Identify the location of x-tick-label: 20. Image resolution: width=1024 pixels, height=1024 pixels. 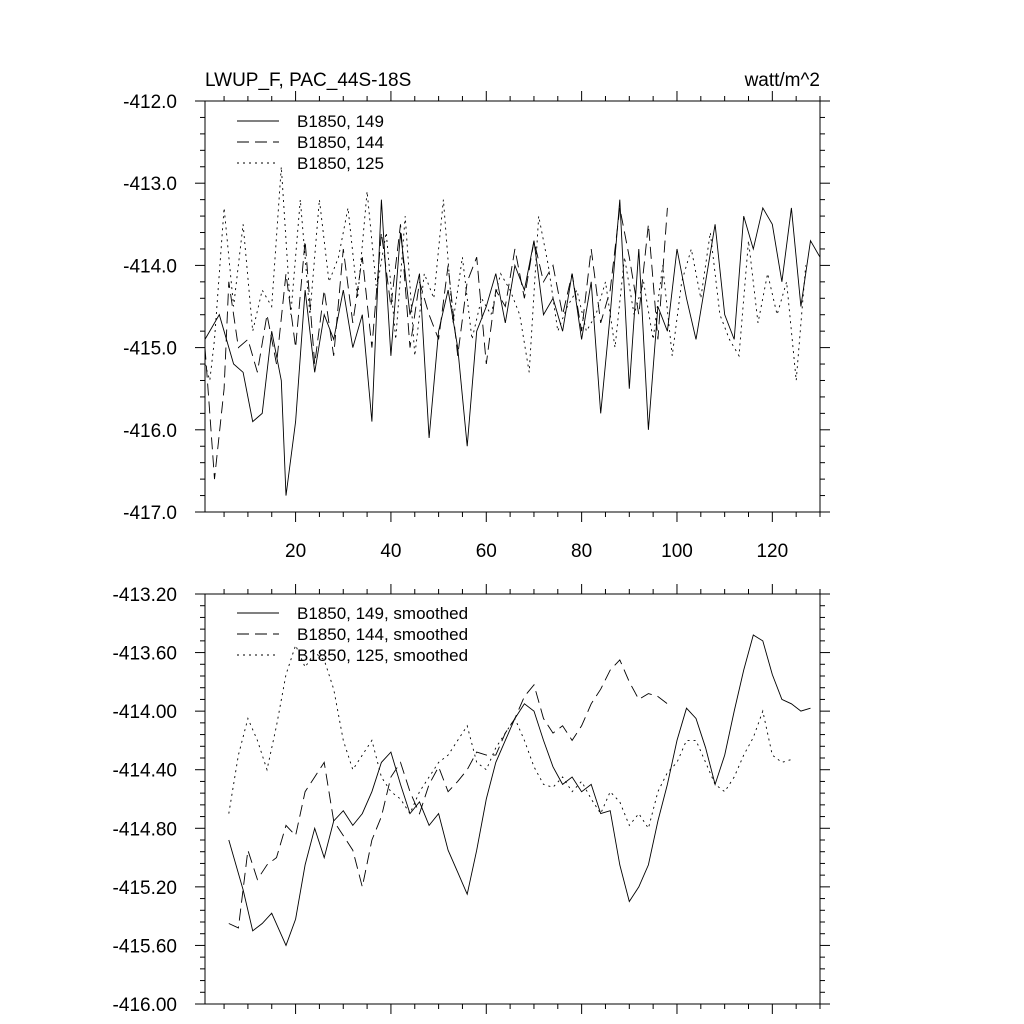
(295, 551).